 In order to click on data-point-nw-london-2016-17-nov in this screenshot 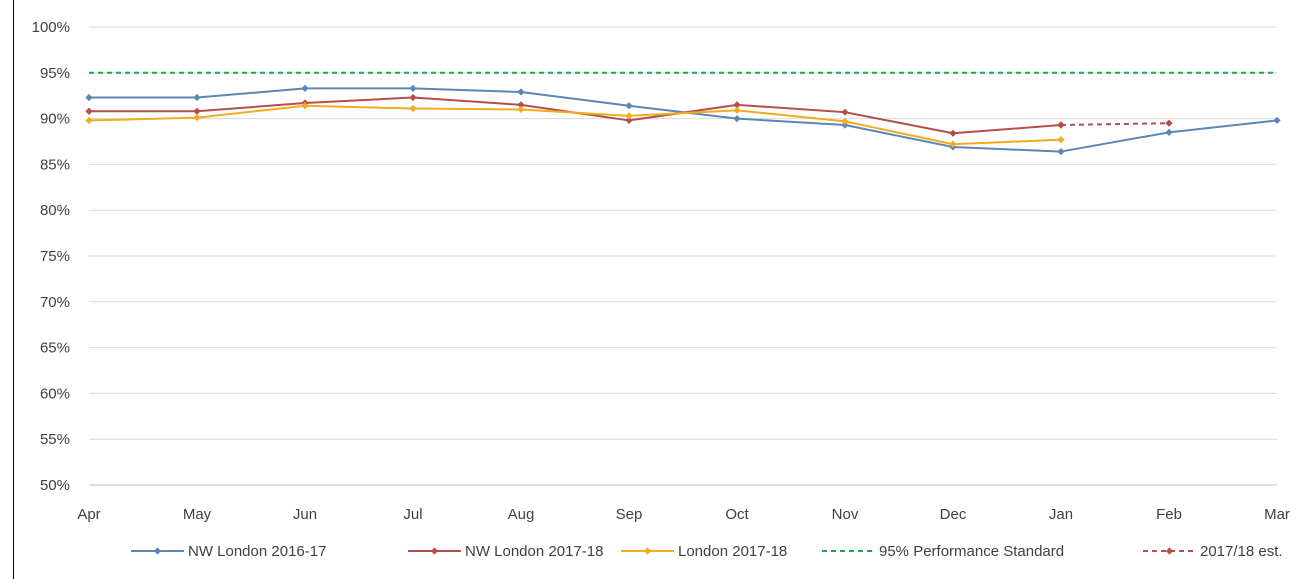, I will do `click(845, 125)`.